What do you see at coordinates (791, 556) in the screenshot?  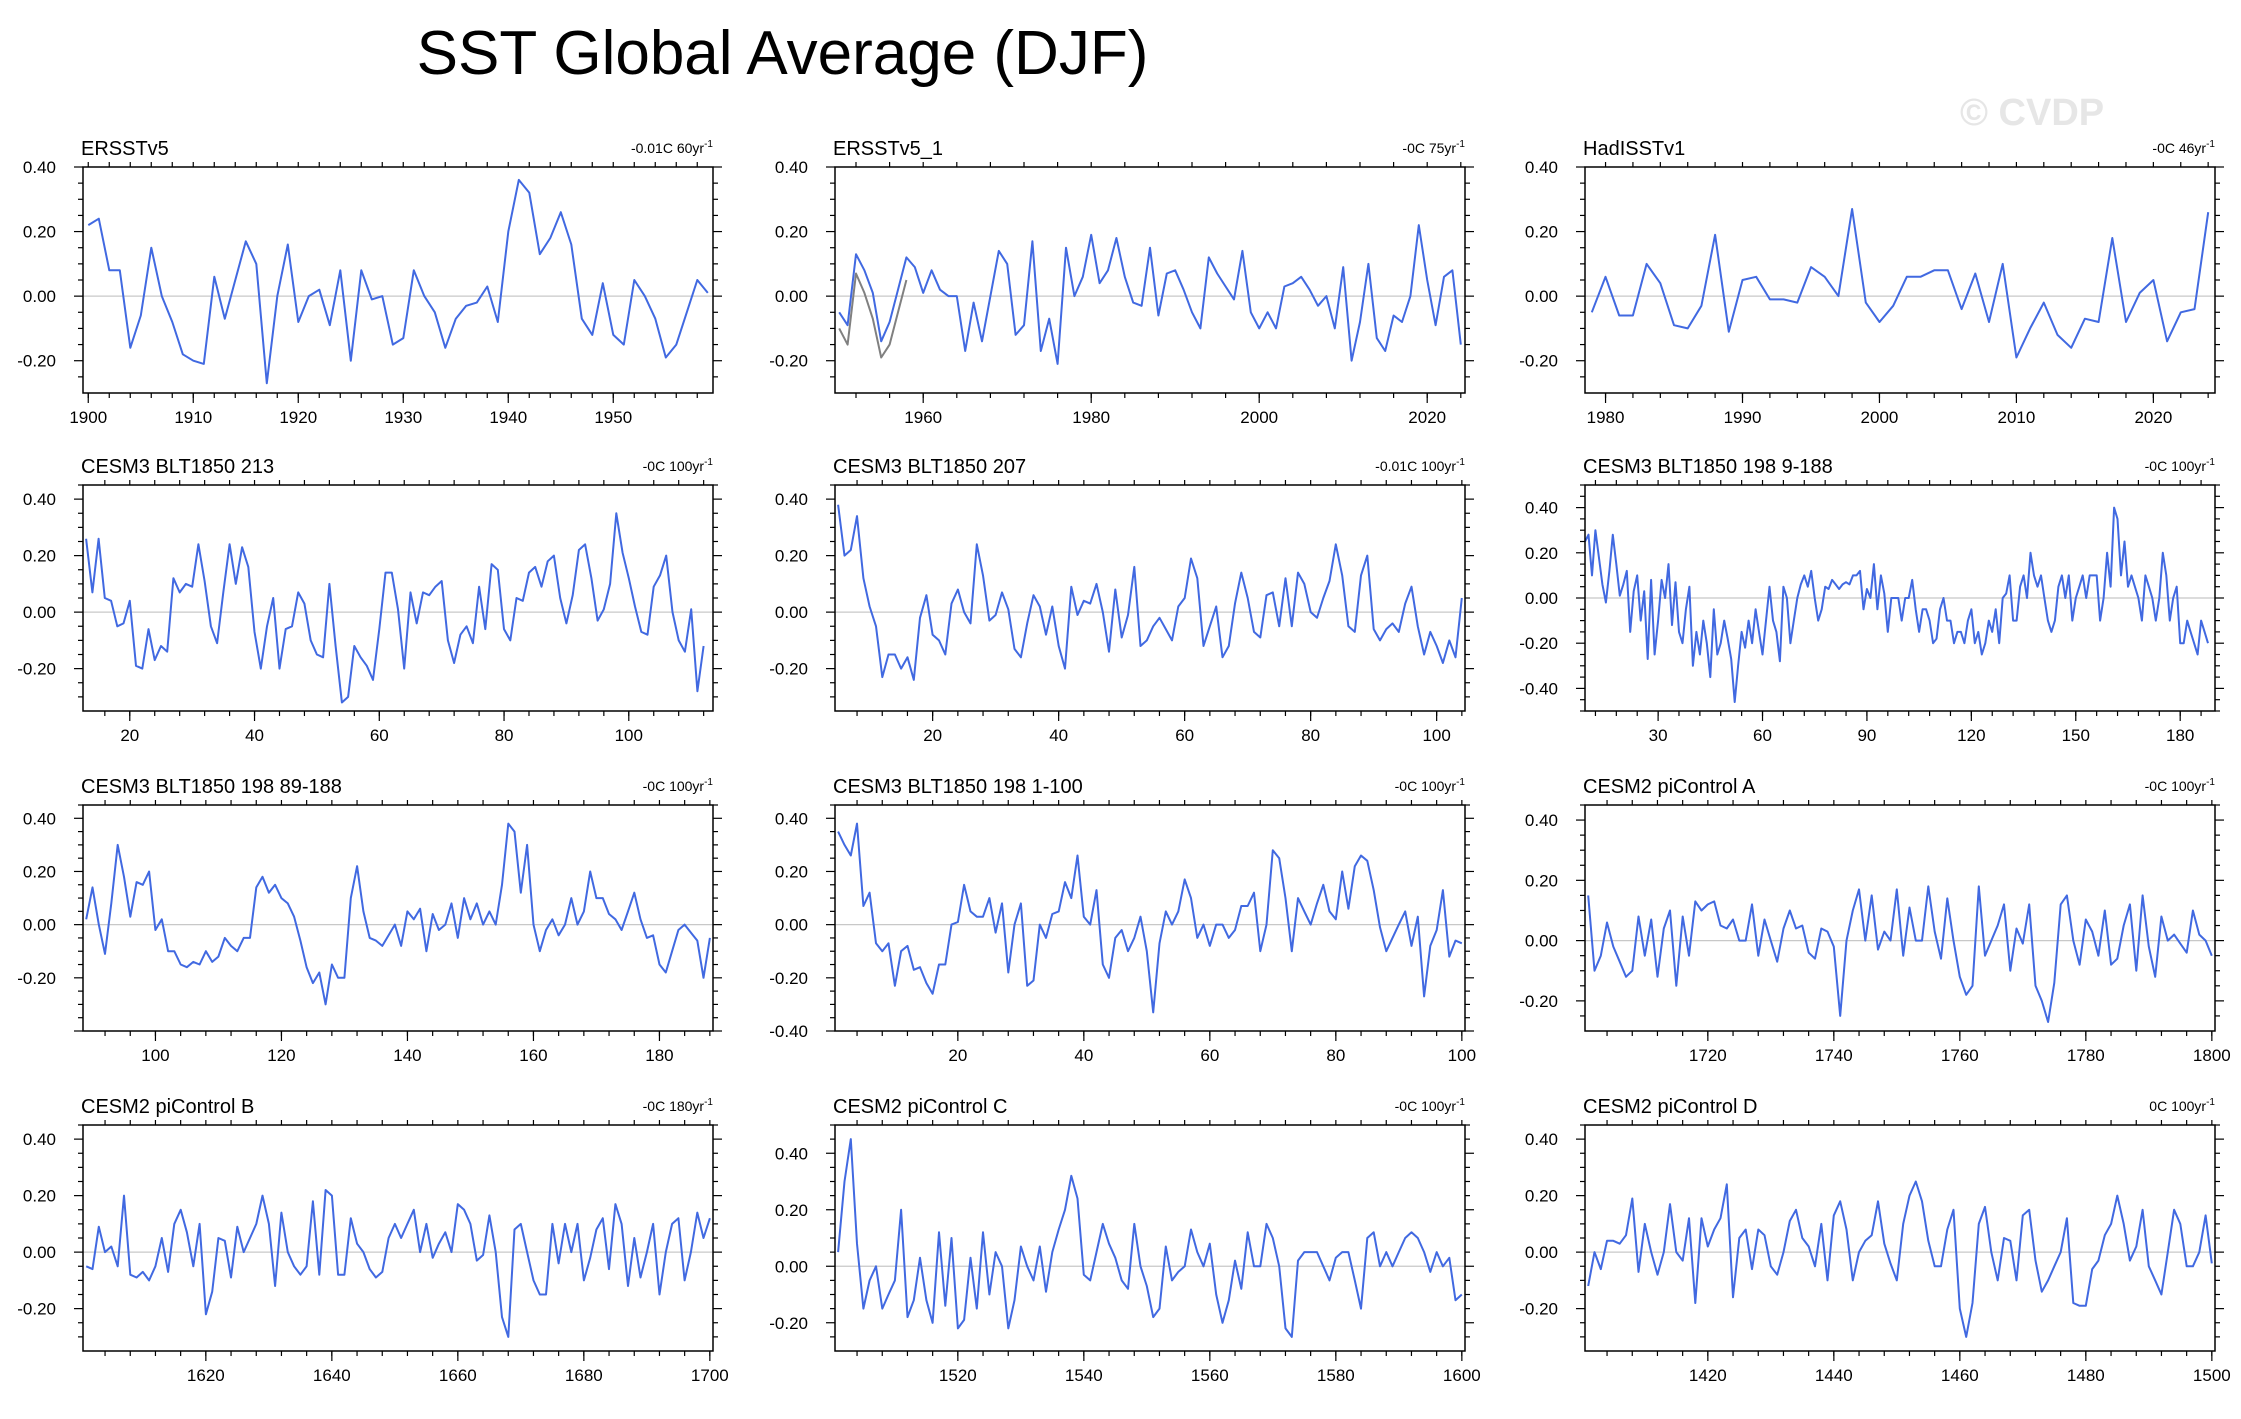 I see `panel-4-ytick-label: 0.20` at bounding box center [791, 556].